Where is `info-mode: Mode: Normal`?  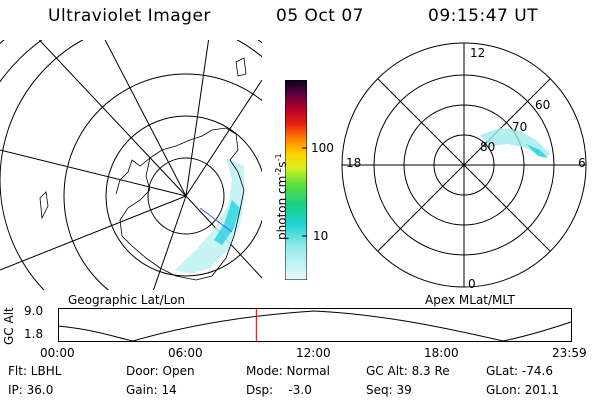 info-mode: Mode: Normal is located at coordinates (288, 371).